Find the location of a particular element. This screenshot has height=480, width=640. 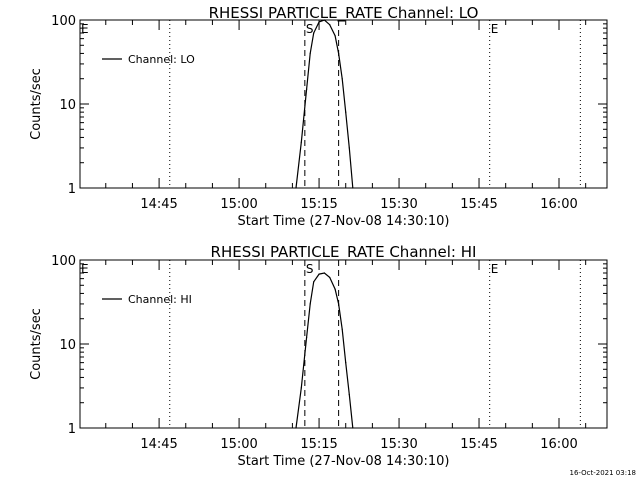

chart-title: RHESSI PARTICLE_RATE Channel: HI is located at coordinates (344, 252).